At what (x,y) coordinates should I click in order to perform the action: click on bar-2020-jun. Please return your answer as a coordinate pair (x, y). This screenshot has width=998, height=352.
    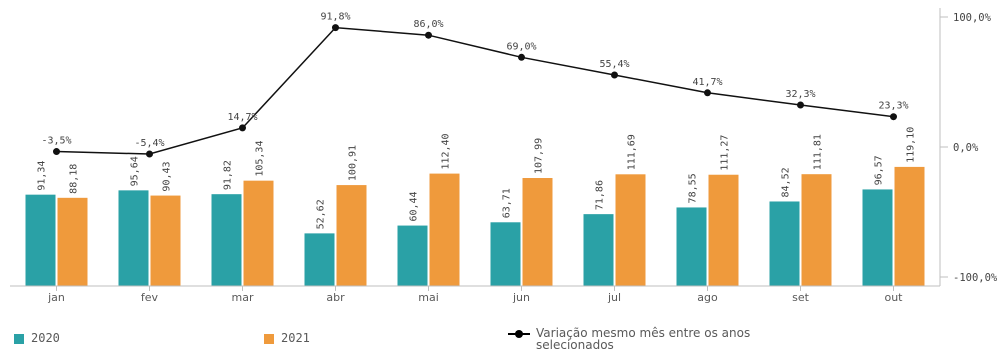
    Looking at the image, I should click on (505, 254).